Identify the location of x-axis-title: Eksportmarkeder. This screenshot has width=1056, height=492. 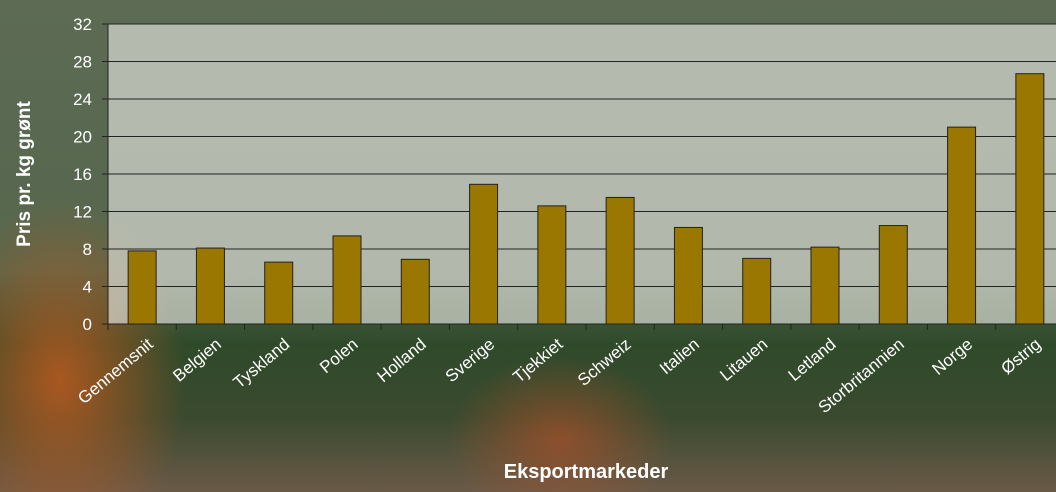
(586, 472).